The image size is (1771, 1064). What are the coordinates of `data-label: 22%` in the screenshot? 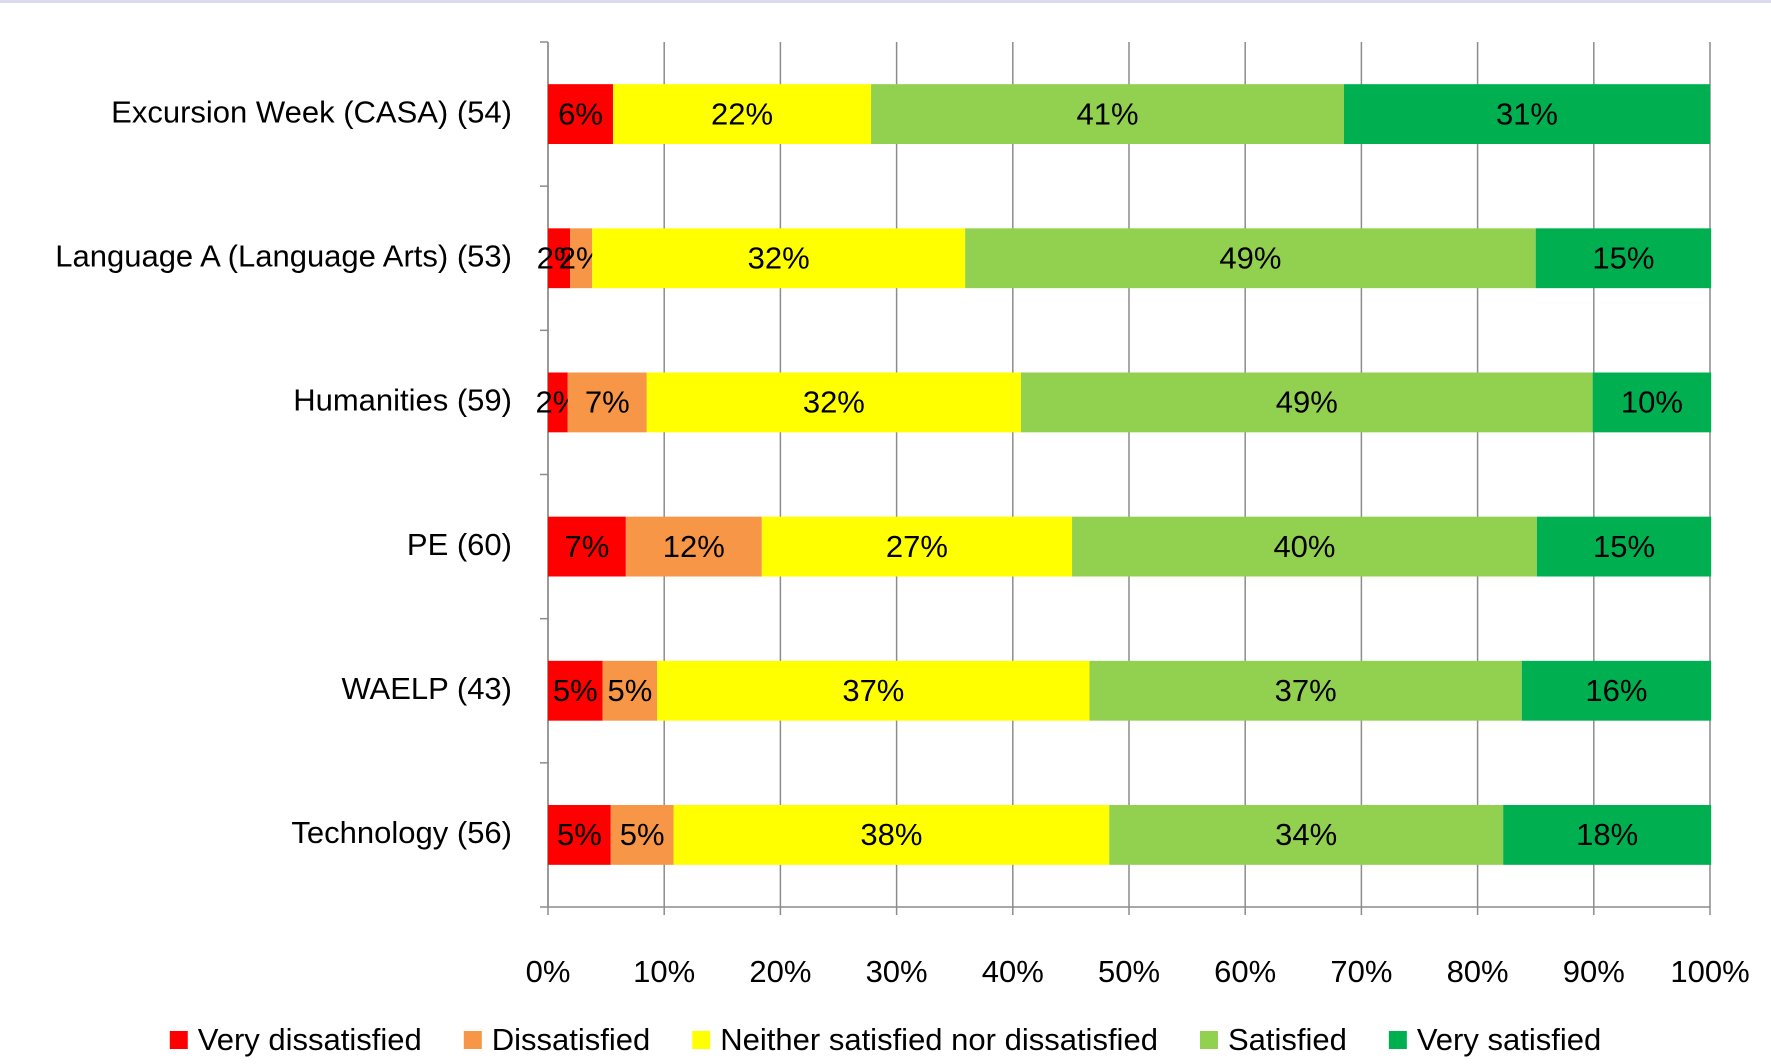 It's located at (742, 113).